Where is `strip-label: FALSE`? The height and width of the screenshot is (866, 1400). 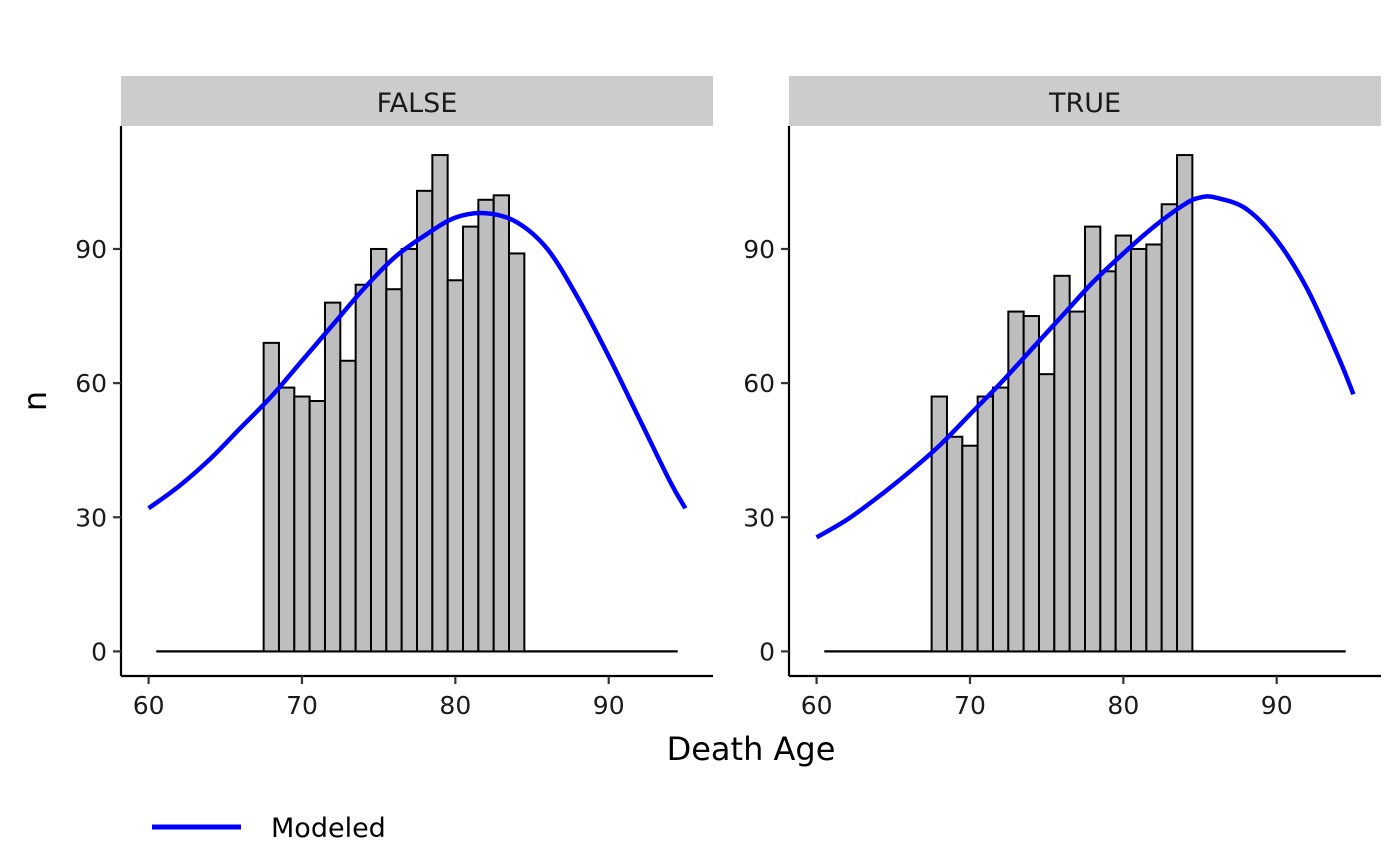 strip-label: FALSE is located at coordinates (417, 103).